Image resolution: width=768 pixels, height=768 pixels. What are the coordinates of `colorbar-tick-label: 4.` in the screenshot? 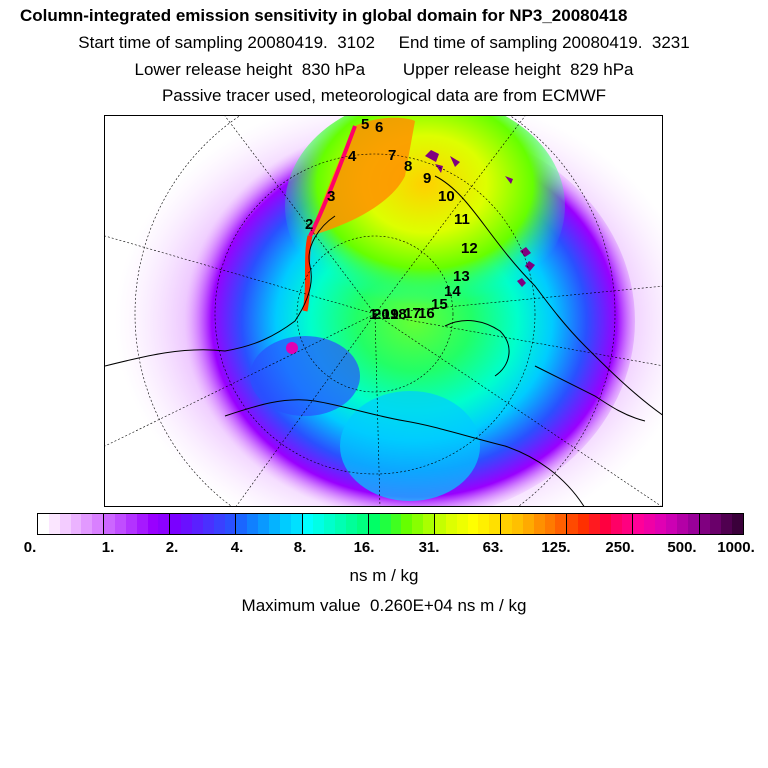 It's located at (237, 547).